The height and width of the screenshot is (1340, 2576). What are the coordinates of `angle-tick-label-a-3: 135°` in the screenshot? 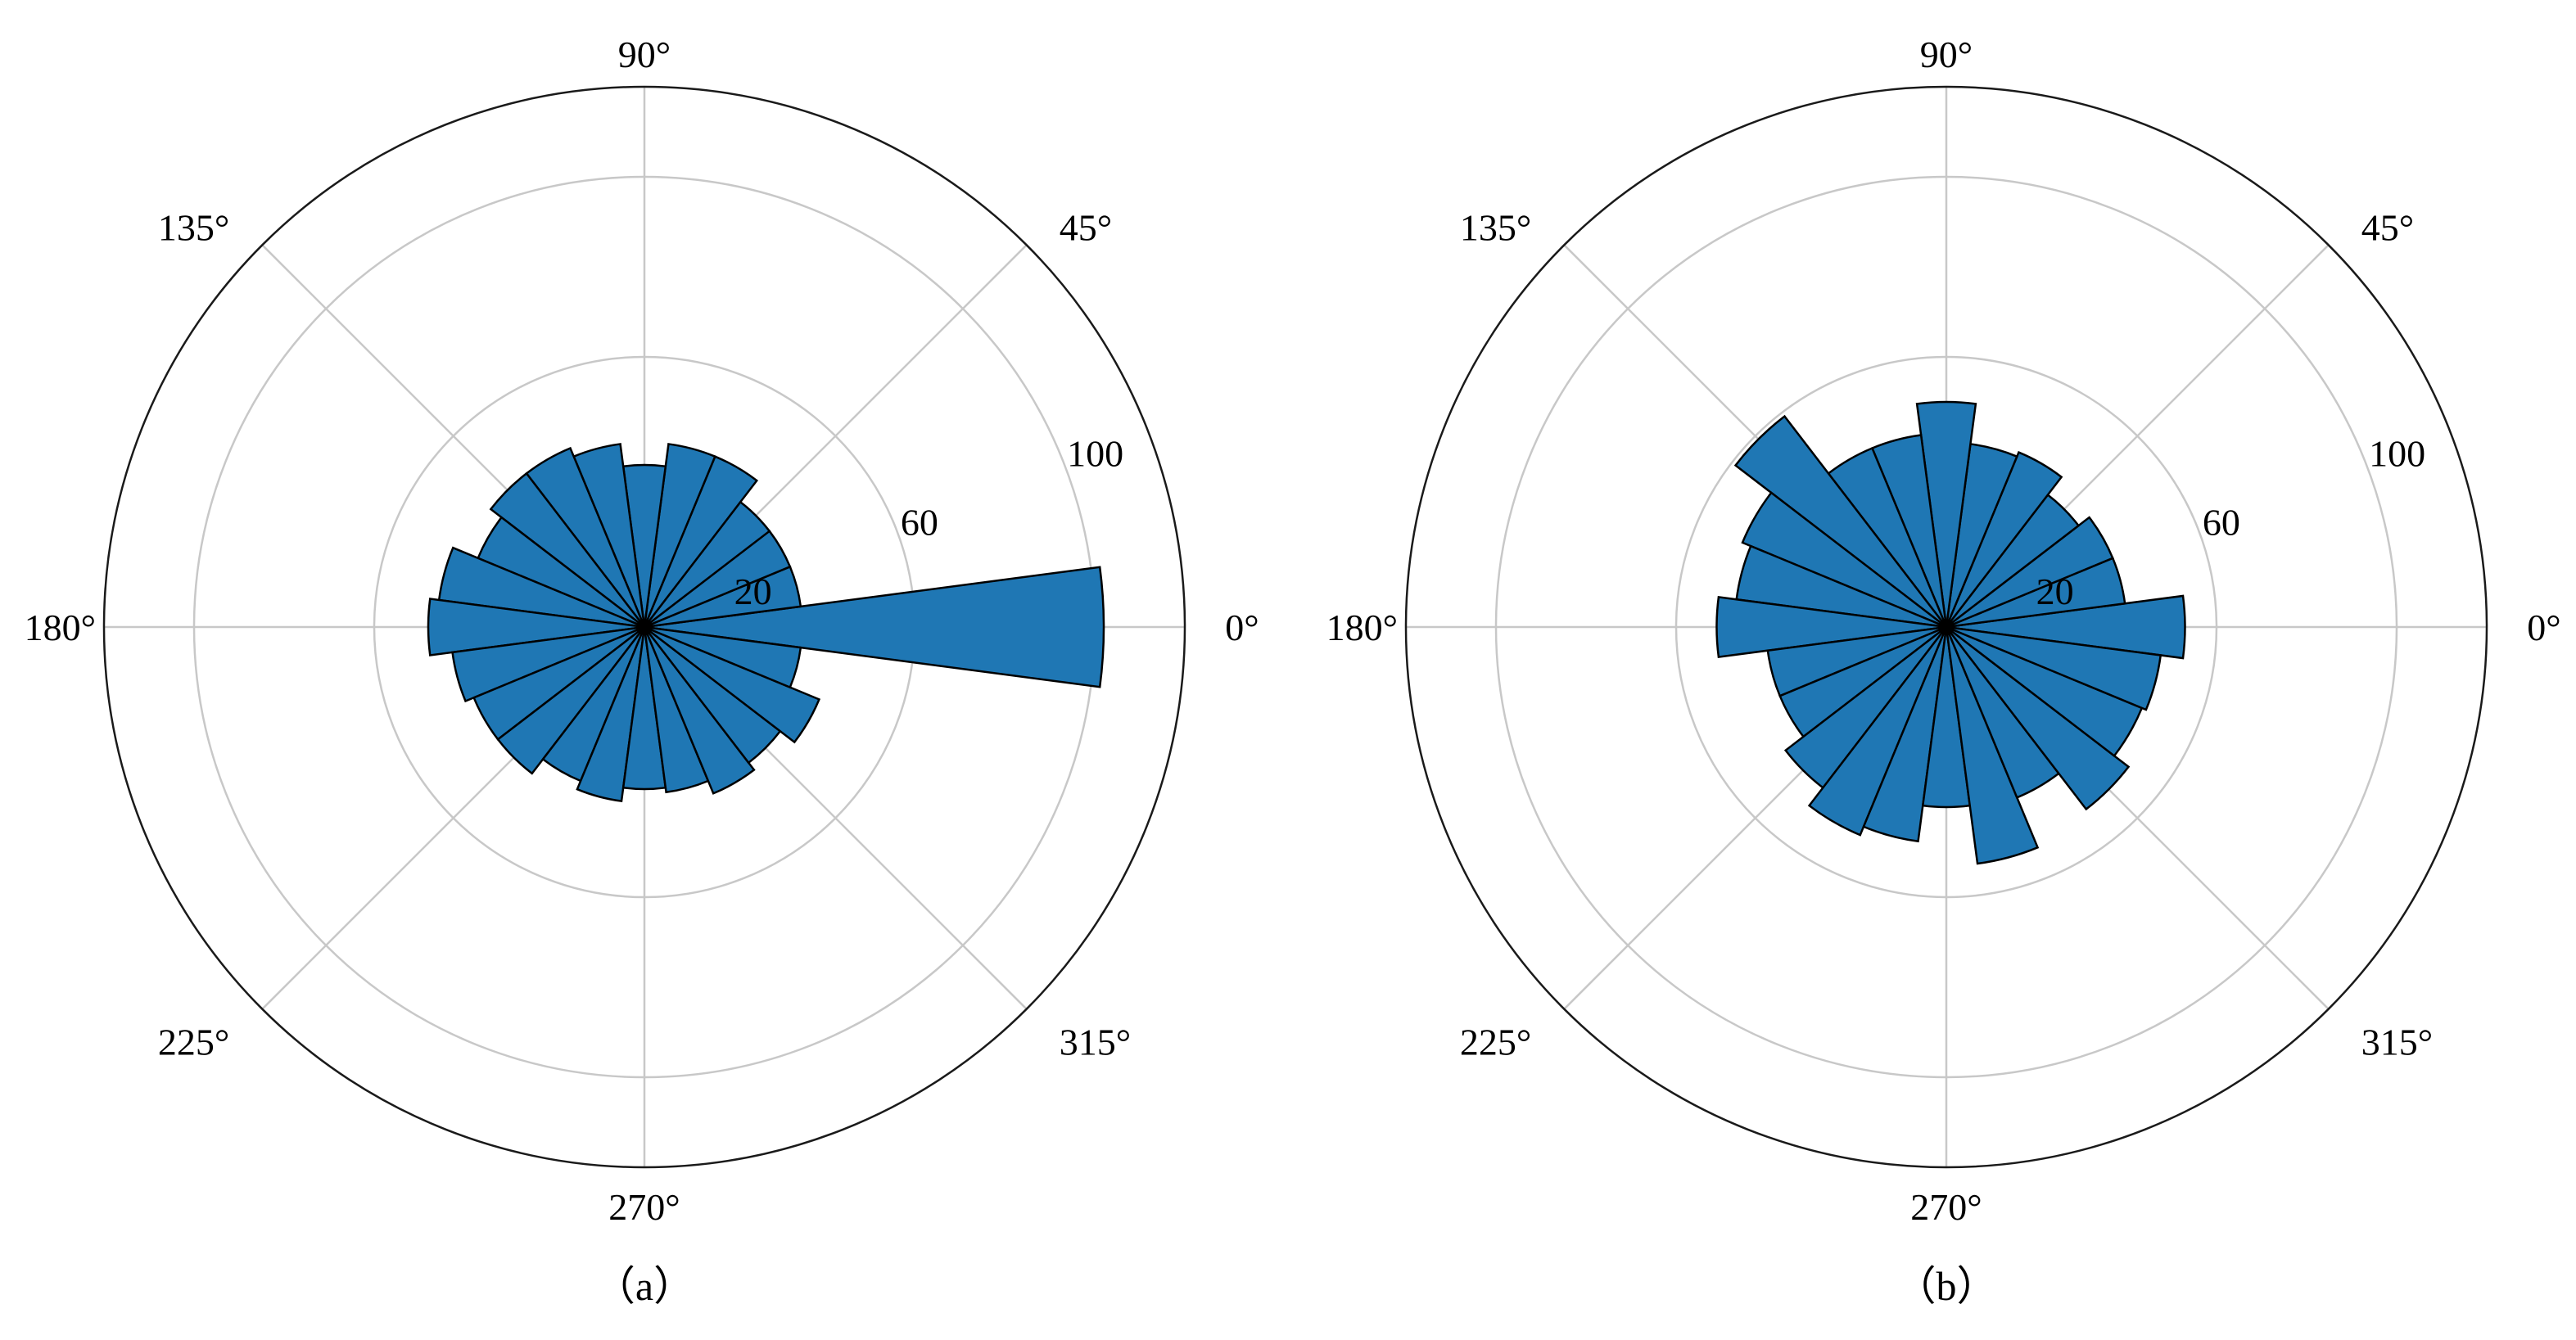 It's located at (193, 227).